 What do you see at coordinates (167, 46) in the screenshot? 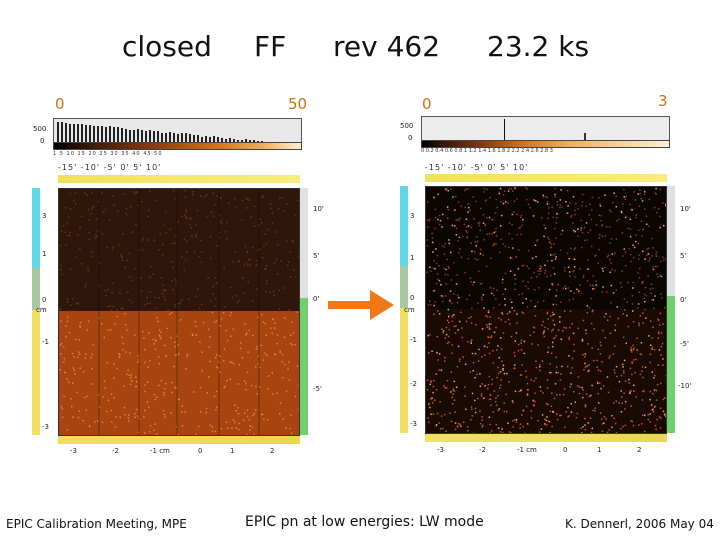
I see `title-closed: closed` at bounding box center [167, 46].